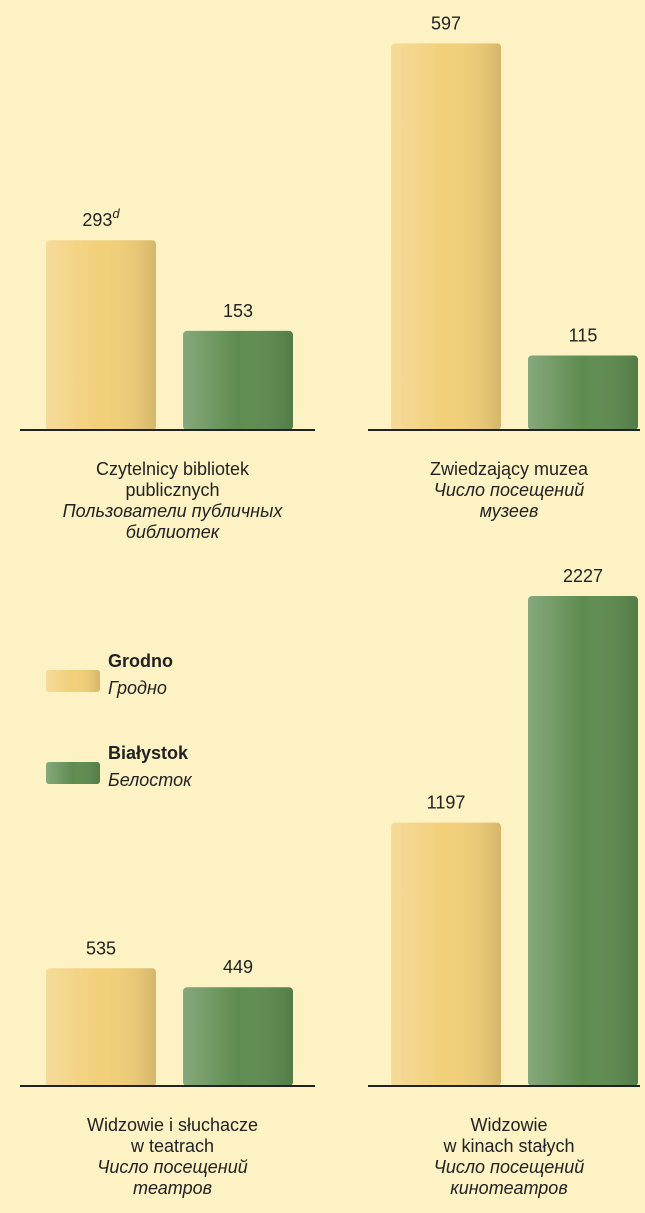 The height and width of the screenshot is (1213, 645). I want to click on value-text: 449, so click(238, 967).